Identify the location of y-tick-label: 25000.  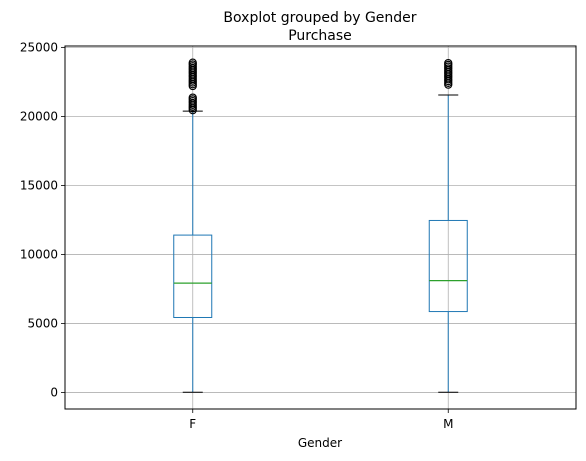
(39, 47).